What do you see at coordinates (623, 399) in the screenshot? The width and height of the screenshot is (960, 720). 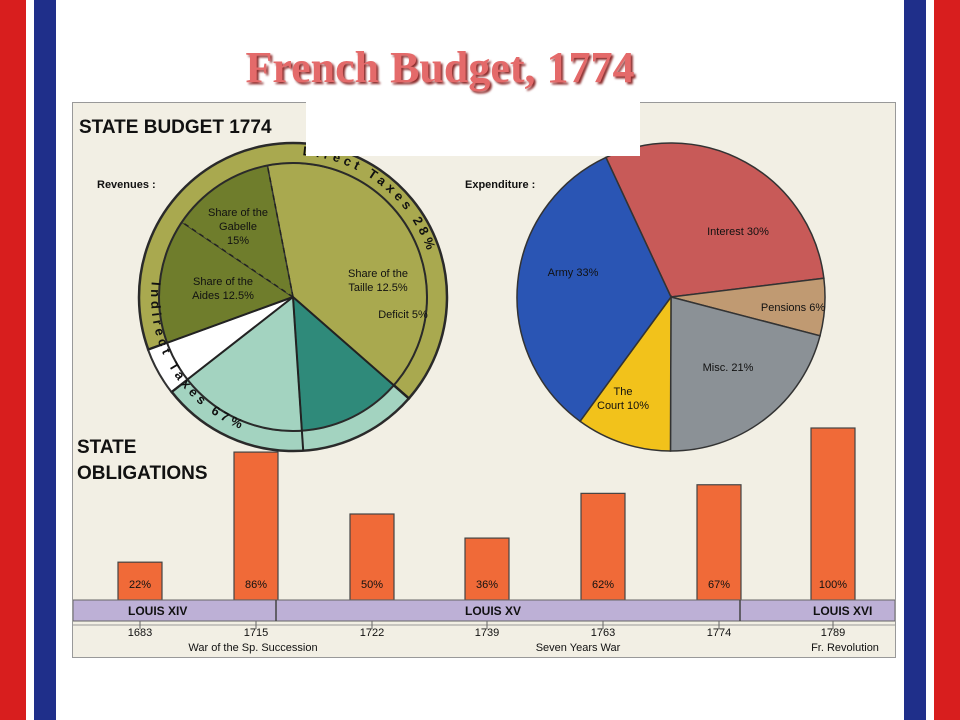 I see `expenditure-slice-label: The Court 10%` at bounding box center [623, 399].